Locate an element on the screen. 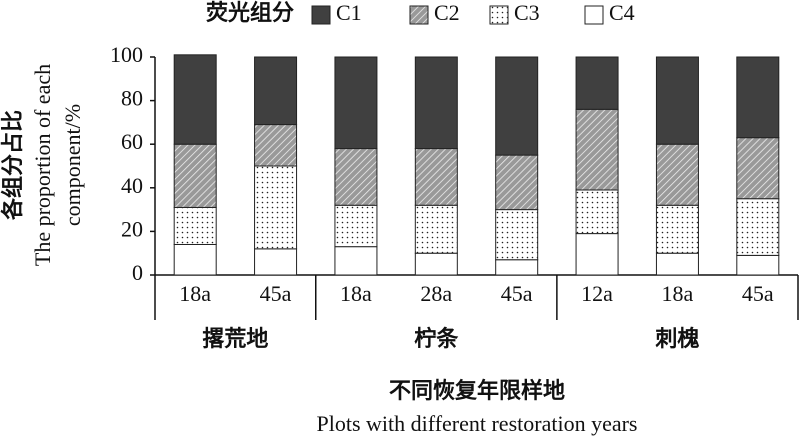  y-axis-label: 各组分占比 is located at coordinates (12, 165).